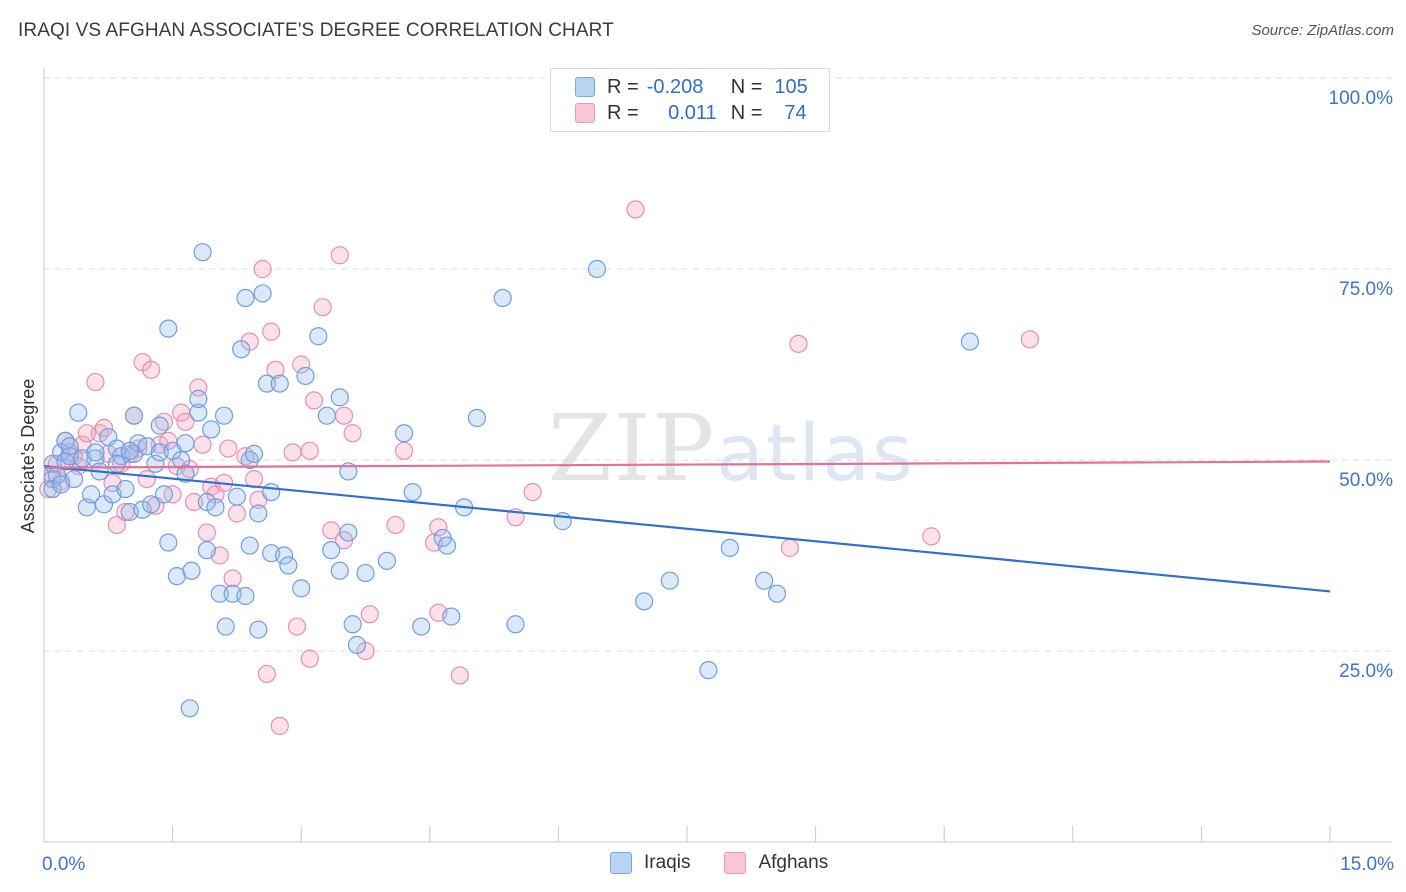 This screenshot has height=892, width=1406. What do you see at coordinates (1366, 480) in the screenshot?
I see `y-tick-label: 50.0%` at bounding box center [1366, 480].